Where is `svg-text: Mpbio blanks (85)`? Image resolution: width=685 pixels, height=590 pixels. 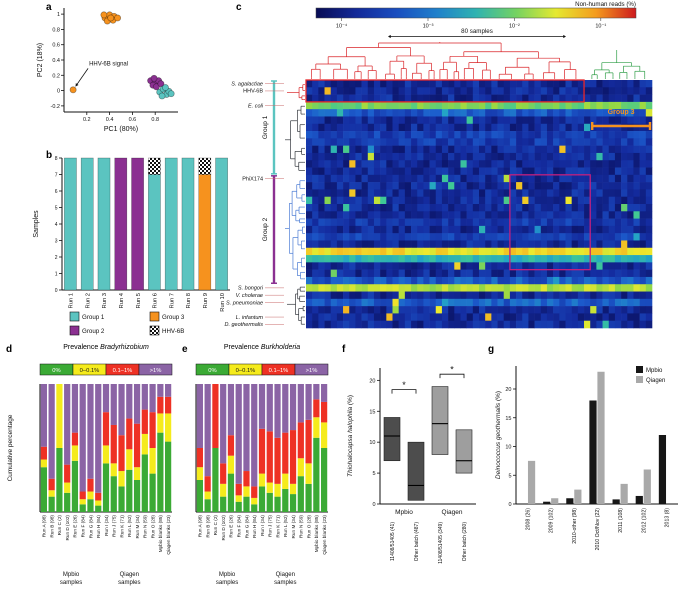
svg-text: Mpbio blanks (85) is located at coordinates (316, 534).